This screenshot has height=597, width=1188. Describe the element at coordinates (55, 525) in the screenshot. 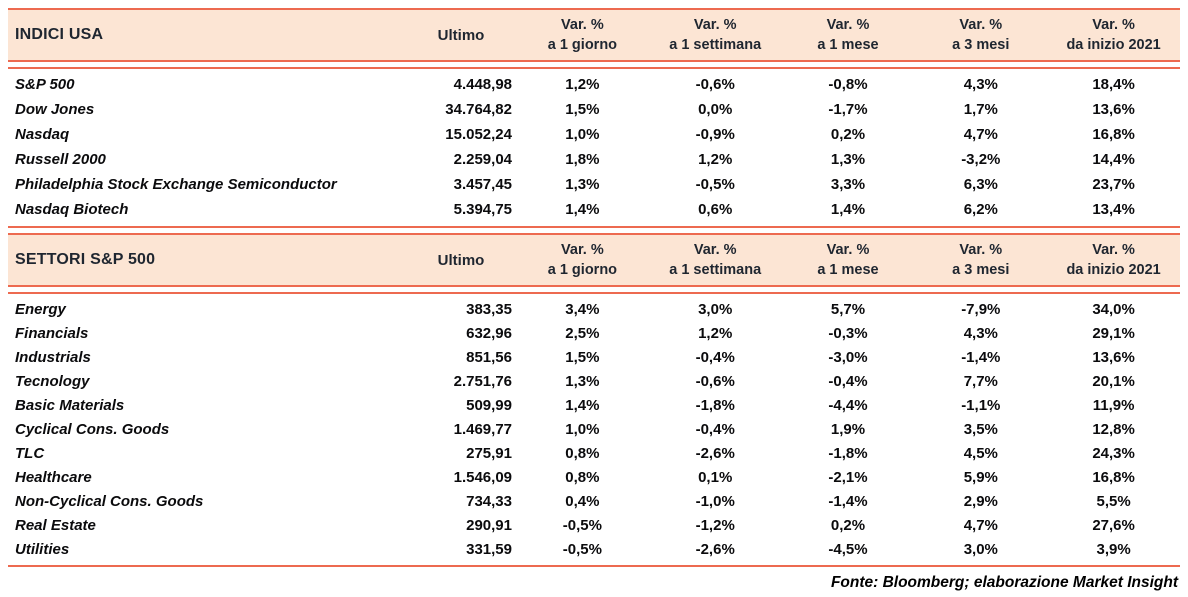

I see `row-name-cell: Real Estate` at that location.